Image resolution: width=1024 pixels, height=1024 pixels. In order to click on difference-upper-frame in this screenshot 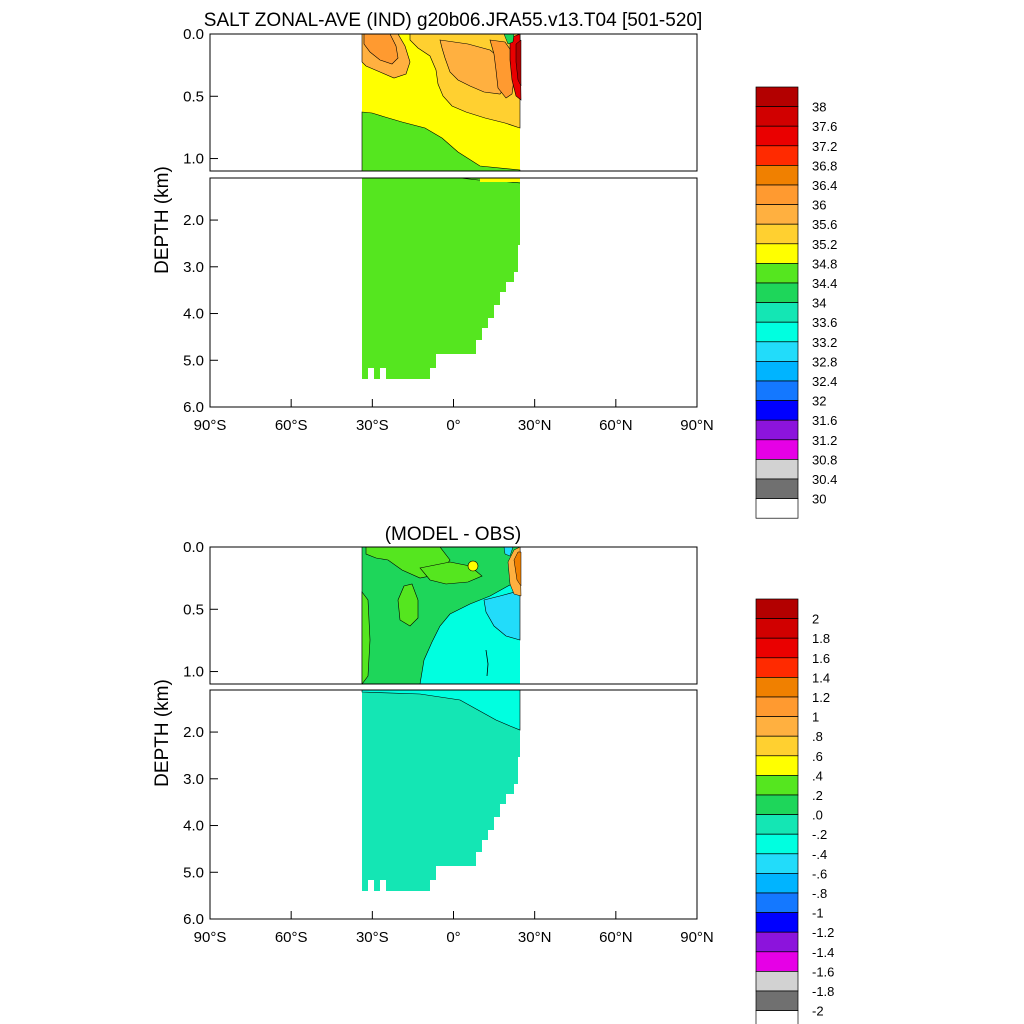, I will do `click(453, 615)`.